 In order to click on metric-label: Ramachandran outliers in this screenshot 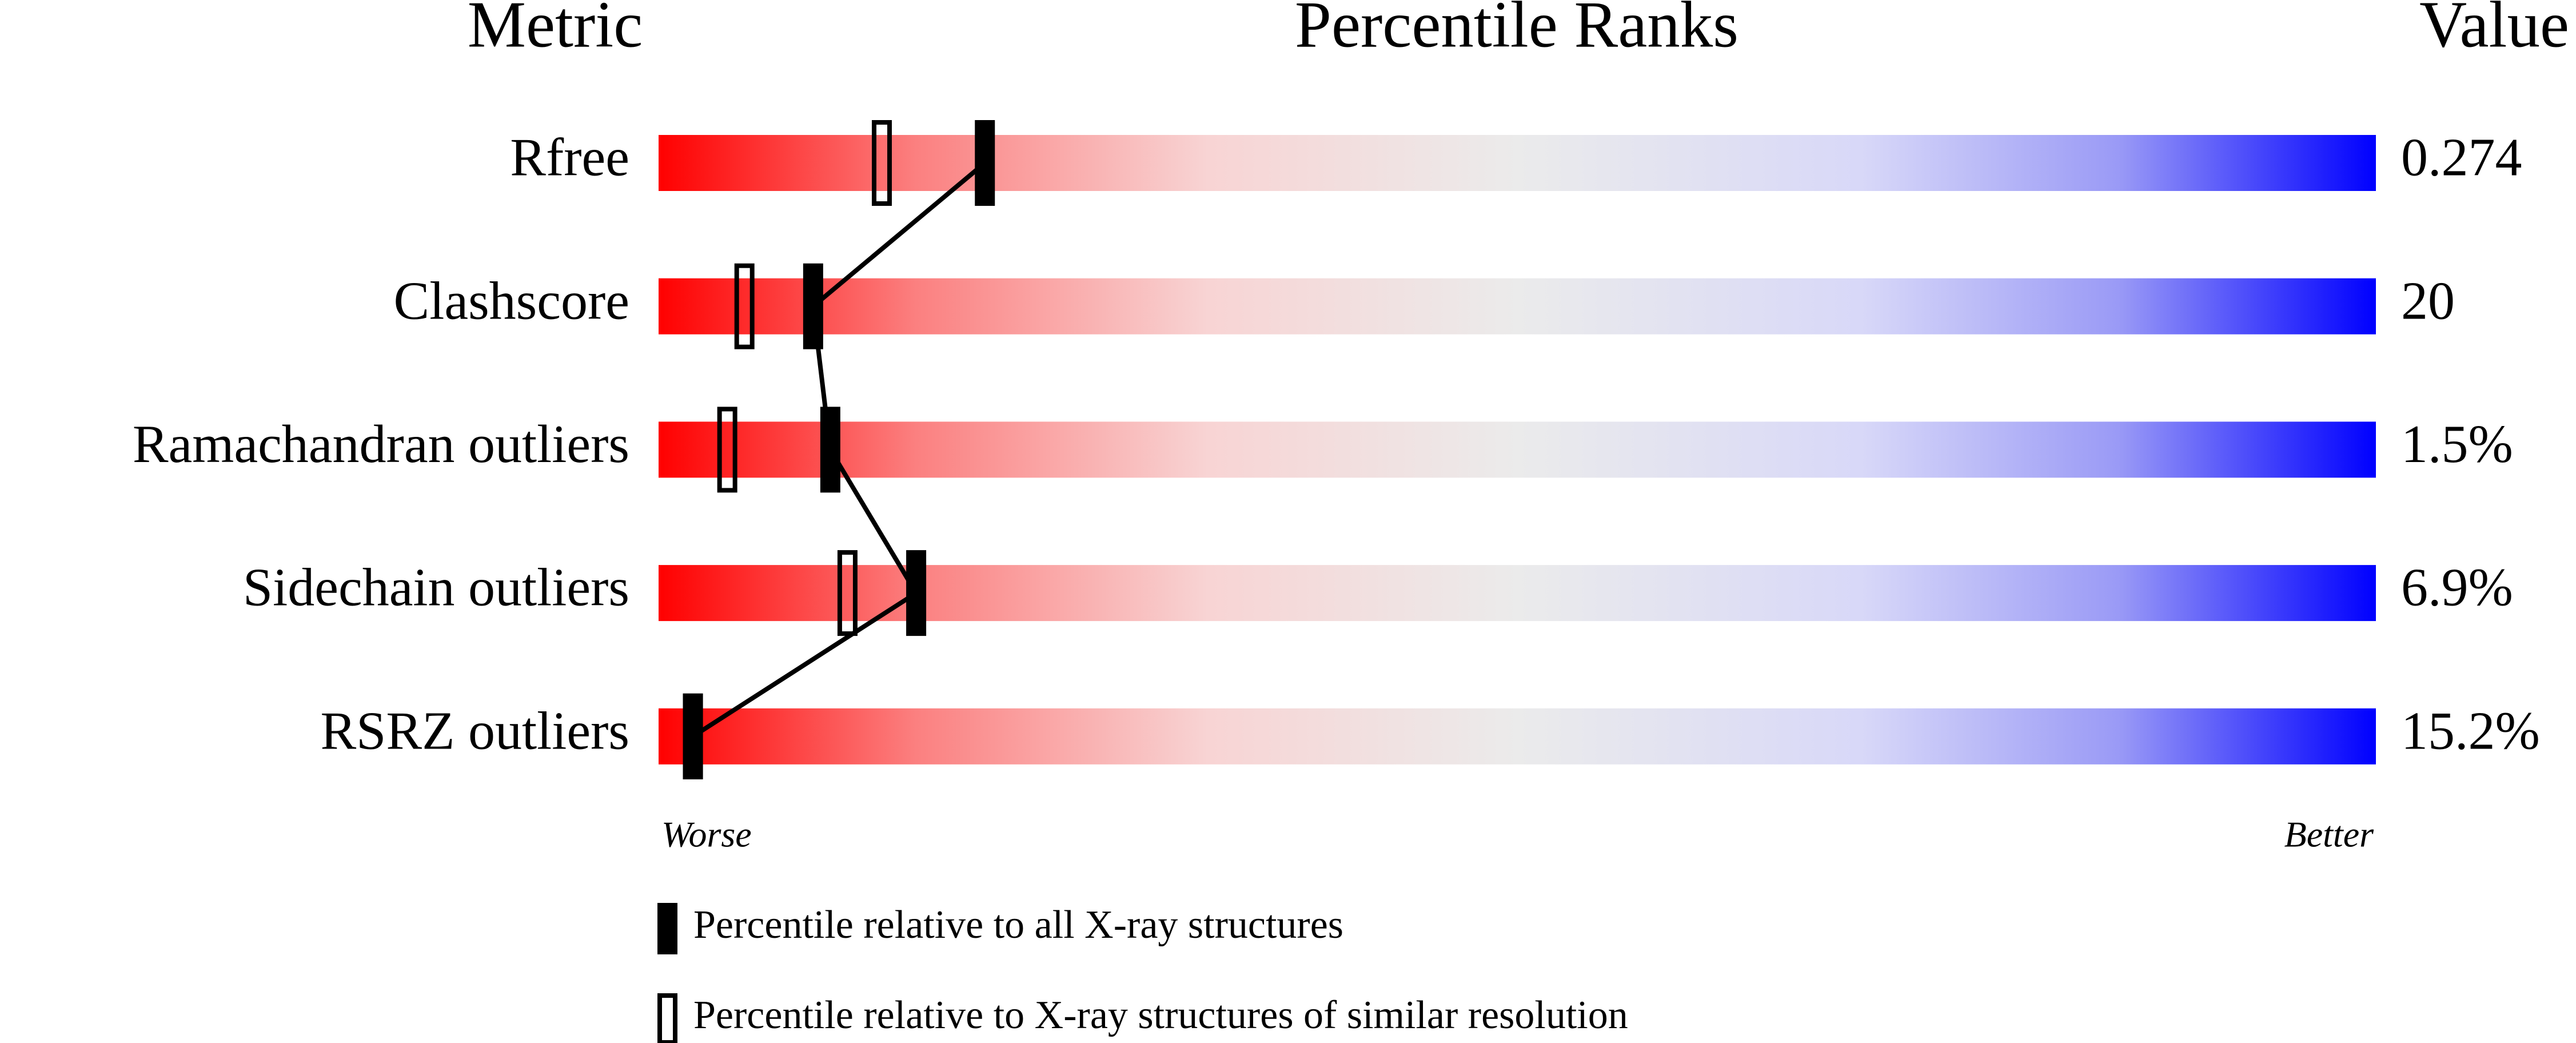, I will do `click(381, 444)`.